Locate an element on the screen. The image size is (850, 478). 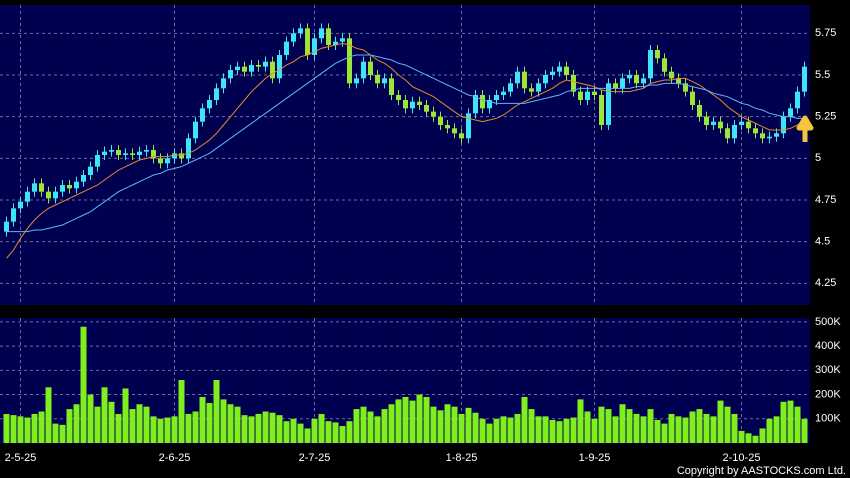
y-tick-label: 4.5 is located at coordinates (822, 242).